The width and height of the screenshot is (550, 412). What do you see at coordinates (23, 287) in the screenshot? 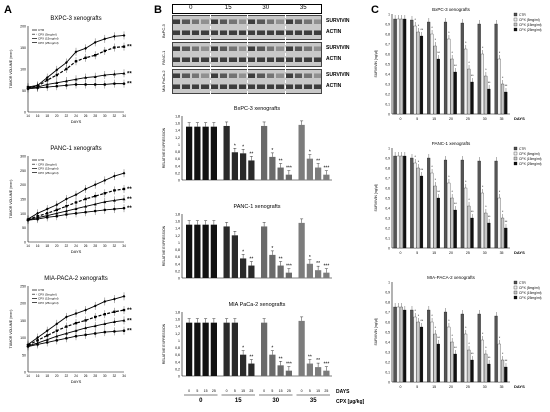
I see `y-tick-label: 250` at bounding box center [23, 287].